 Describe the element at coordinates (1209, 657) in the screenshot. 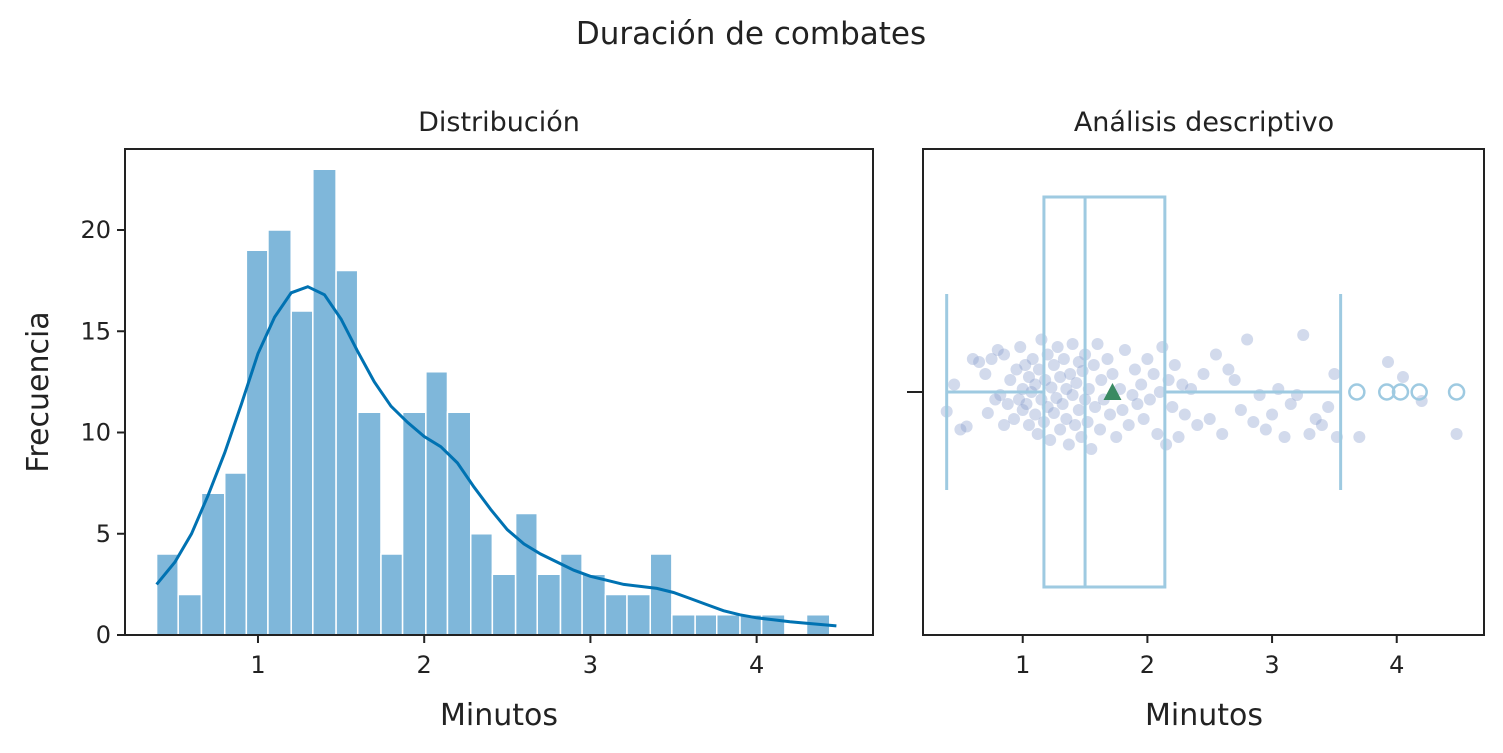

I see `boxplot-x-ticks: 1 2 3 4` at that location.